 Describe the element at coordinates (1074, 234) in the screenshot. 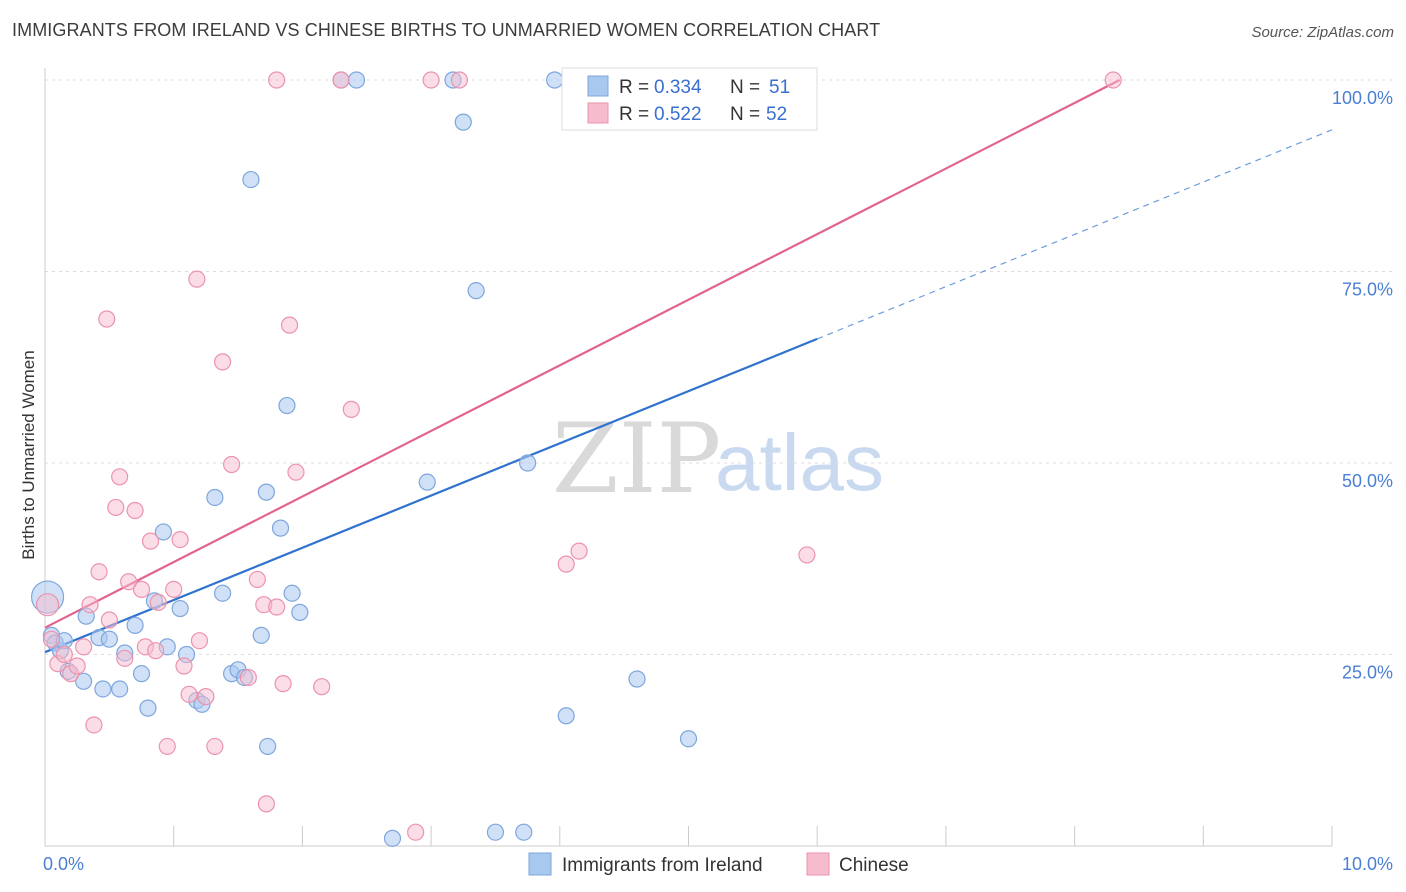

I see `trend-line-ireland-extension` at that location.